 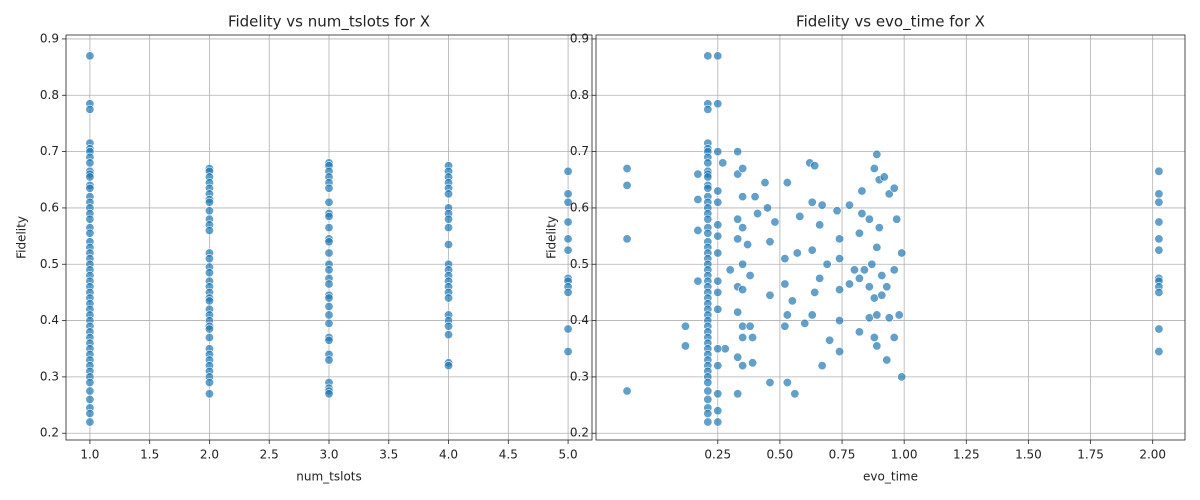 What do you see at coordinates (1152, 455) in the screenshot?
I see `x-tick-label: 2.00` at bounding box center [1152, 455].